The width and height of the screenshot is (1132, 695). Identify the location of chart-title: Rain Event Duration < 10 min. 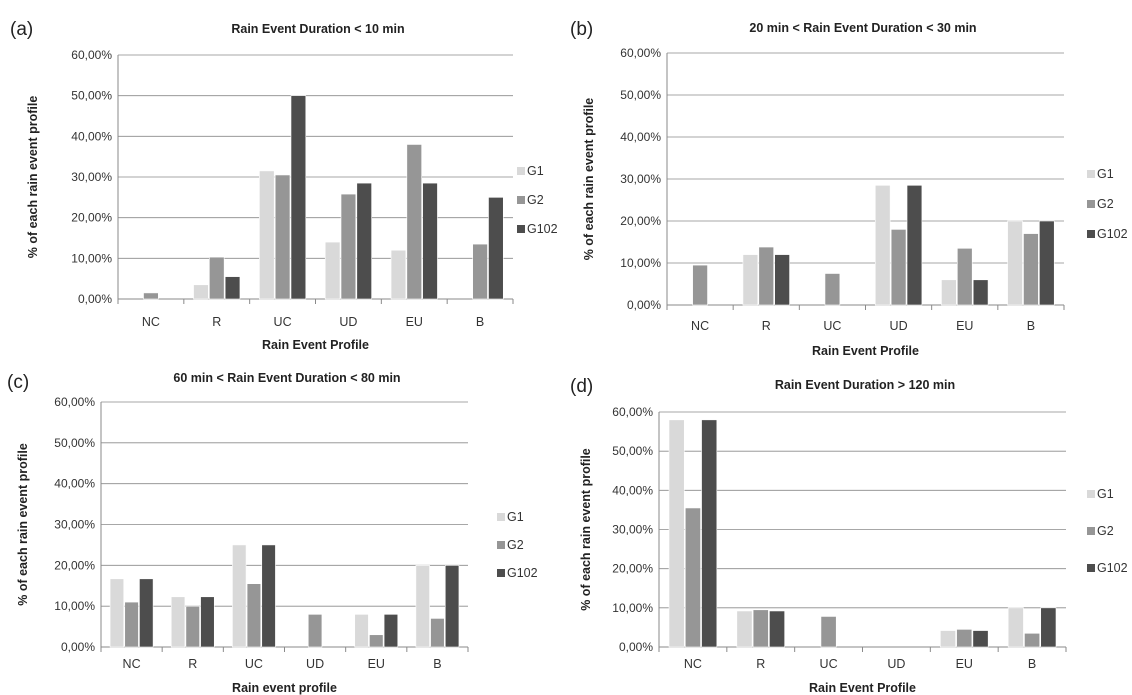
(317, 29).